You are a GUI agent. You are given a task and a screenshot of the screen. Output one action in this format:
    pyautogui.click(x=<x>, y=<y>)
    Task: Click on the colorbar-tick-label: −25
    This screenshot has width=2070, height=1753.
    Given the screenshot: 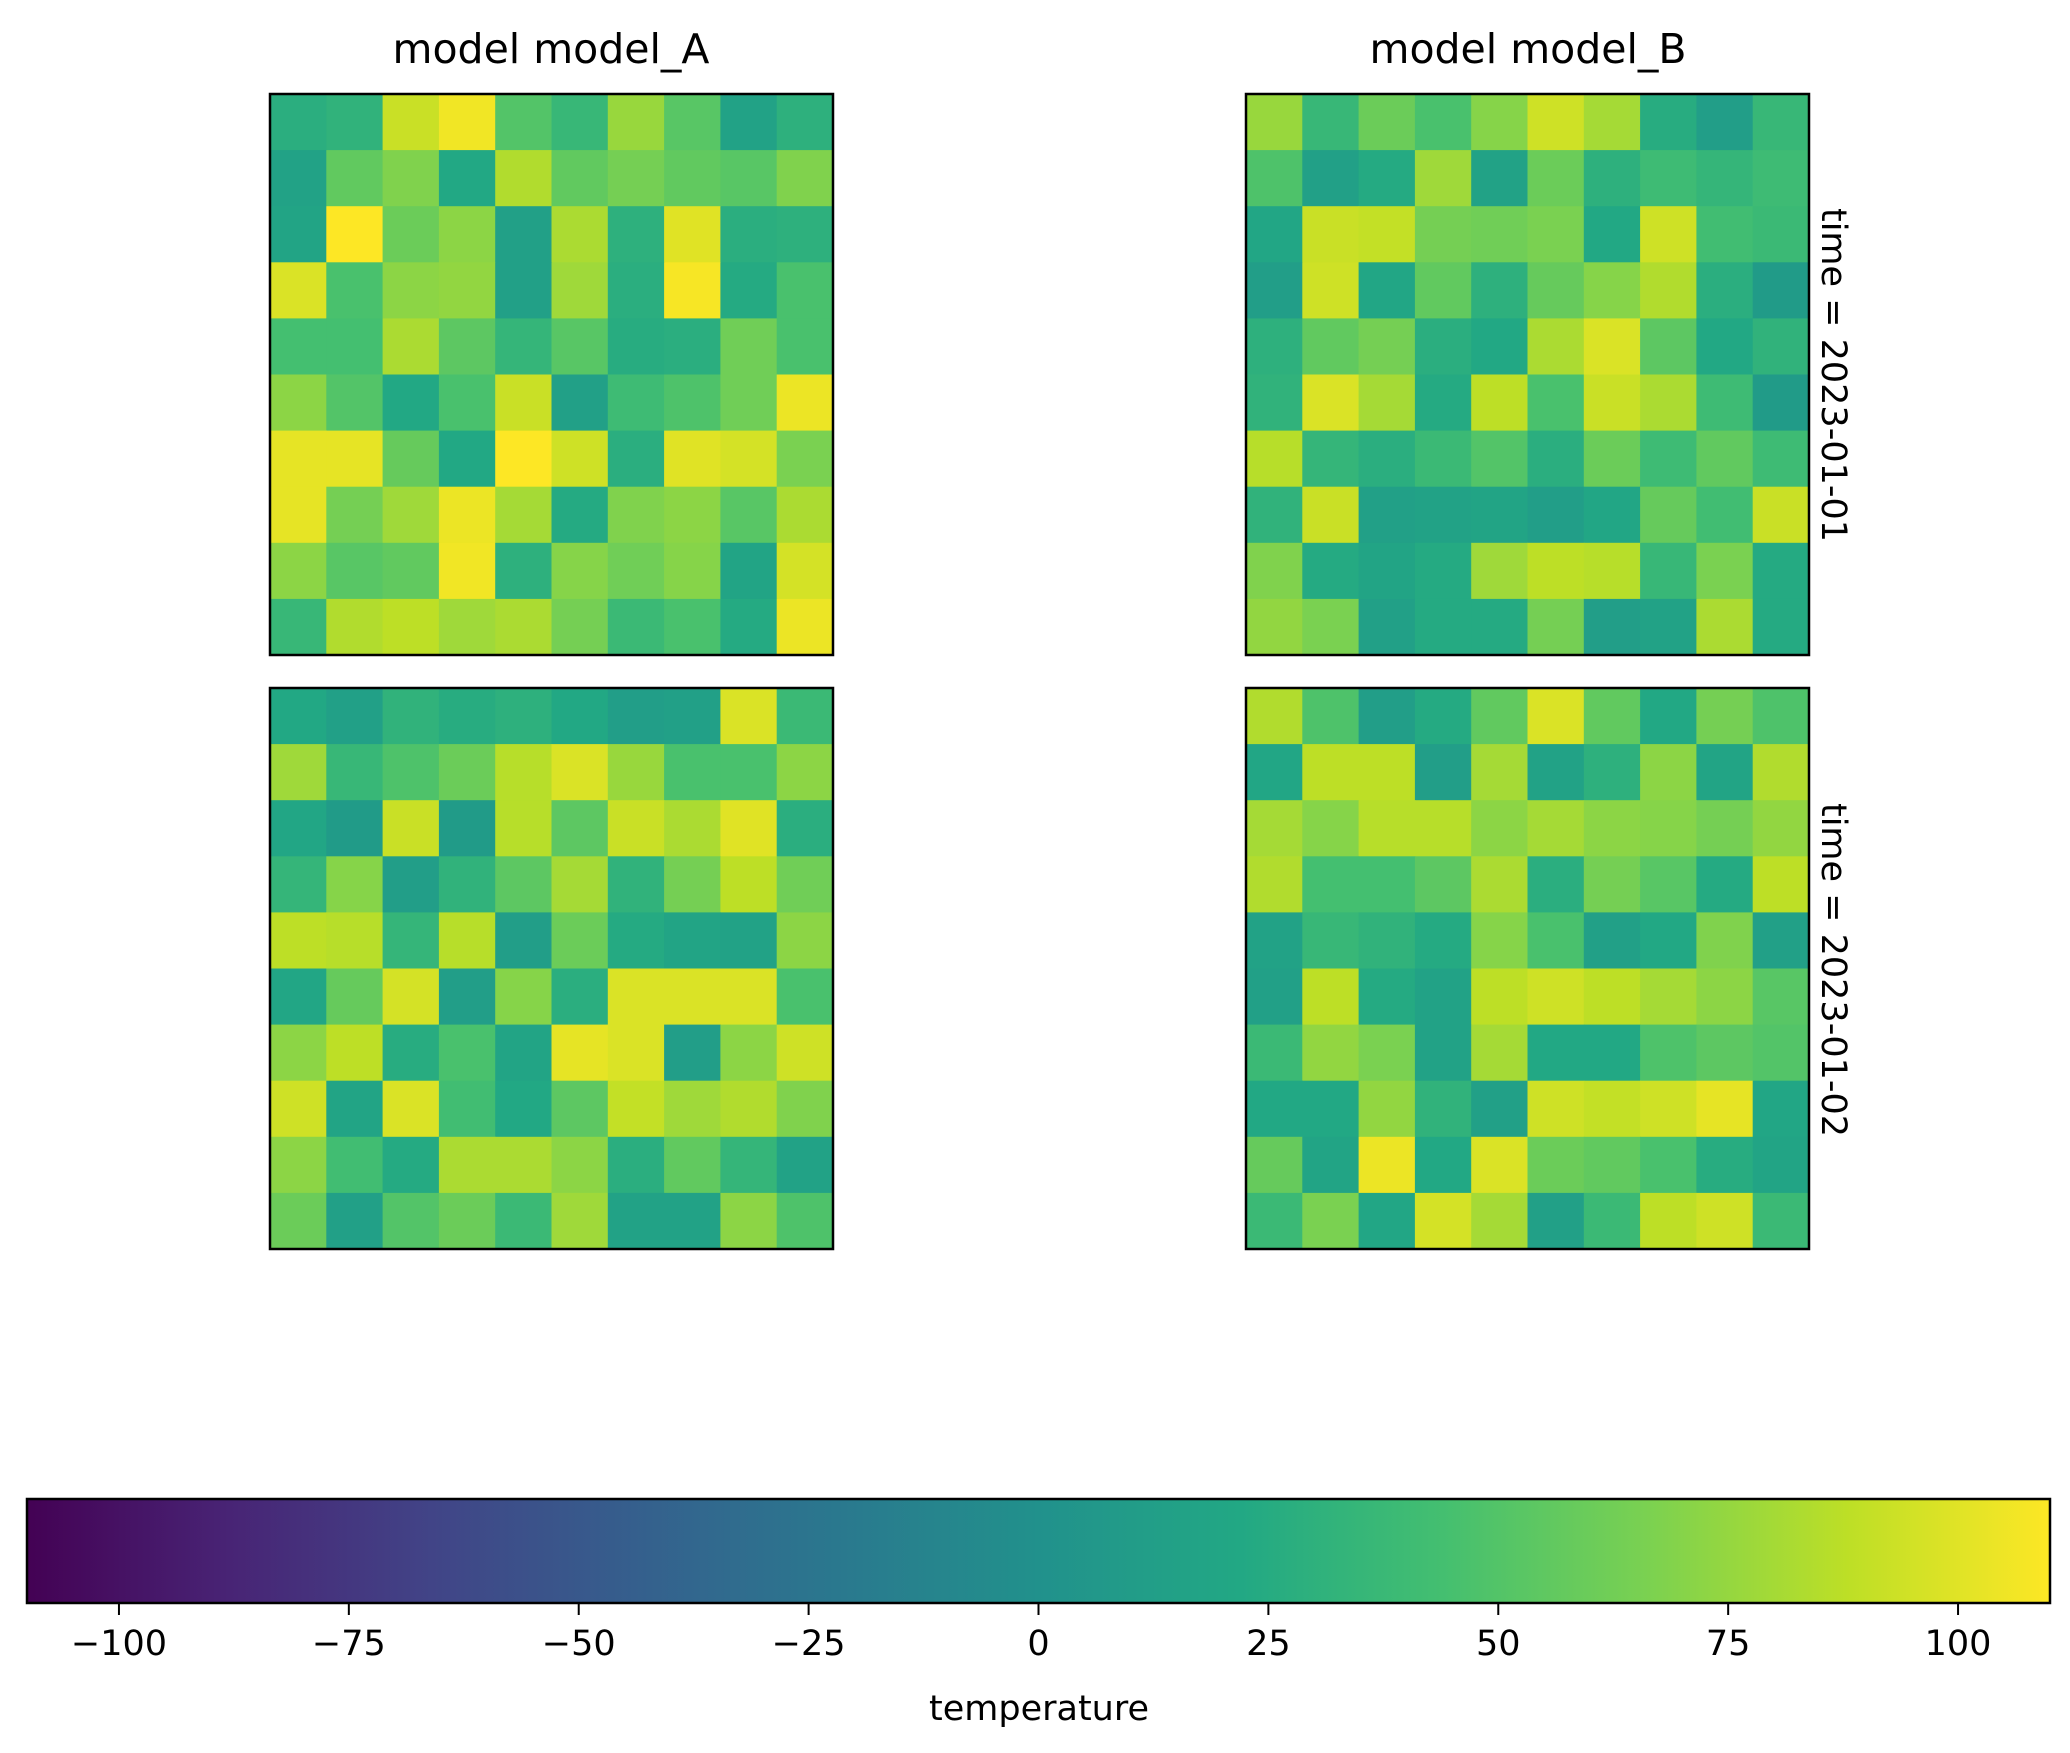 What is the action you would take?
    pyautogui.click(x=809, y=1644)
    